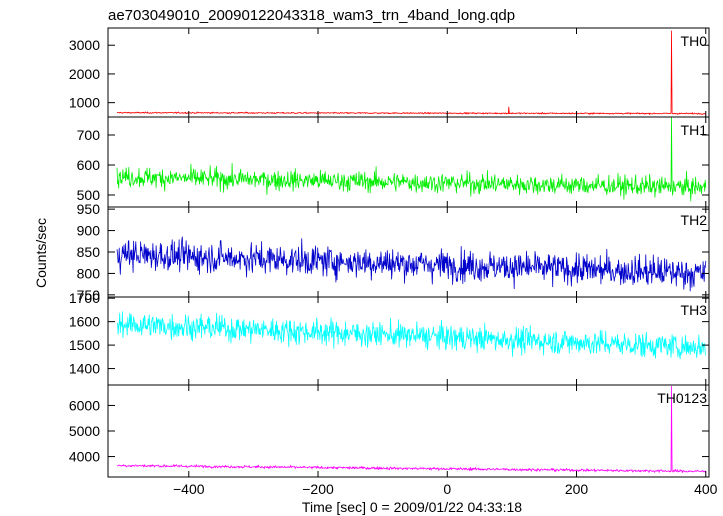  What do you see at coordinates (411, 335) in the screenshot?
I see `series-line-th3` at bounding box center [411, 335].